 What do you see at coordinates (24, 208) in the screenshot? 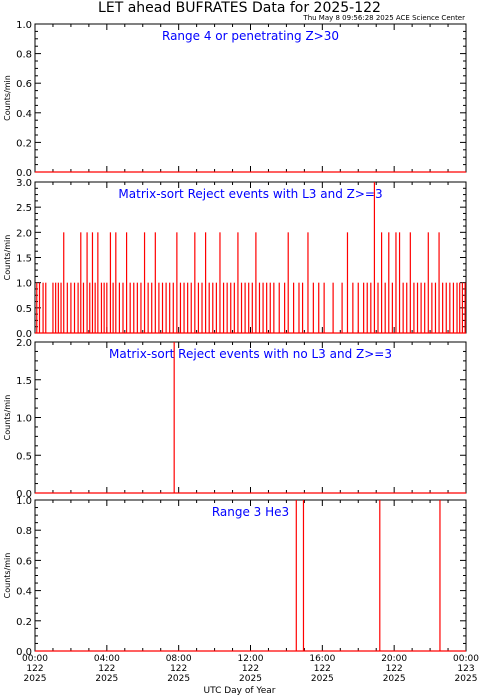
I see `y-tick-label: 2.5` at bounding box center [24, 208].